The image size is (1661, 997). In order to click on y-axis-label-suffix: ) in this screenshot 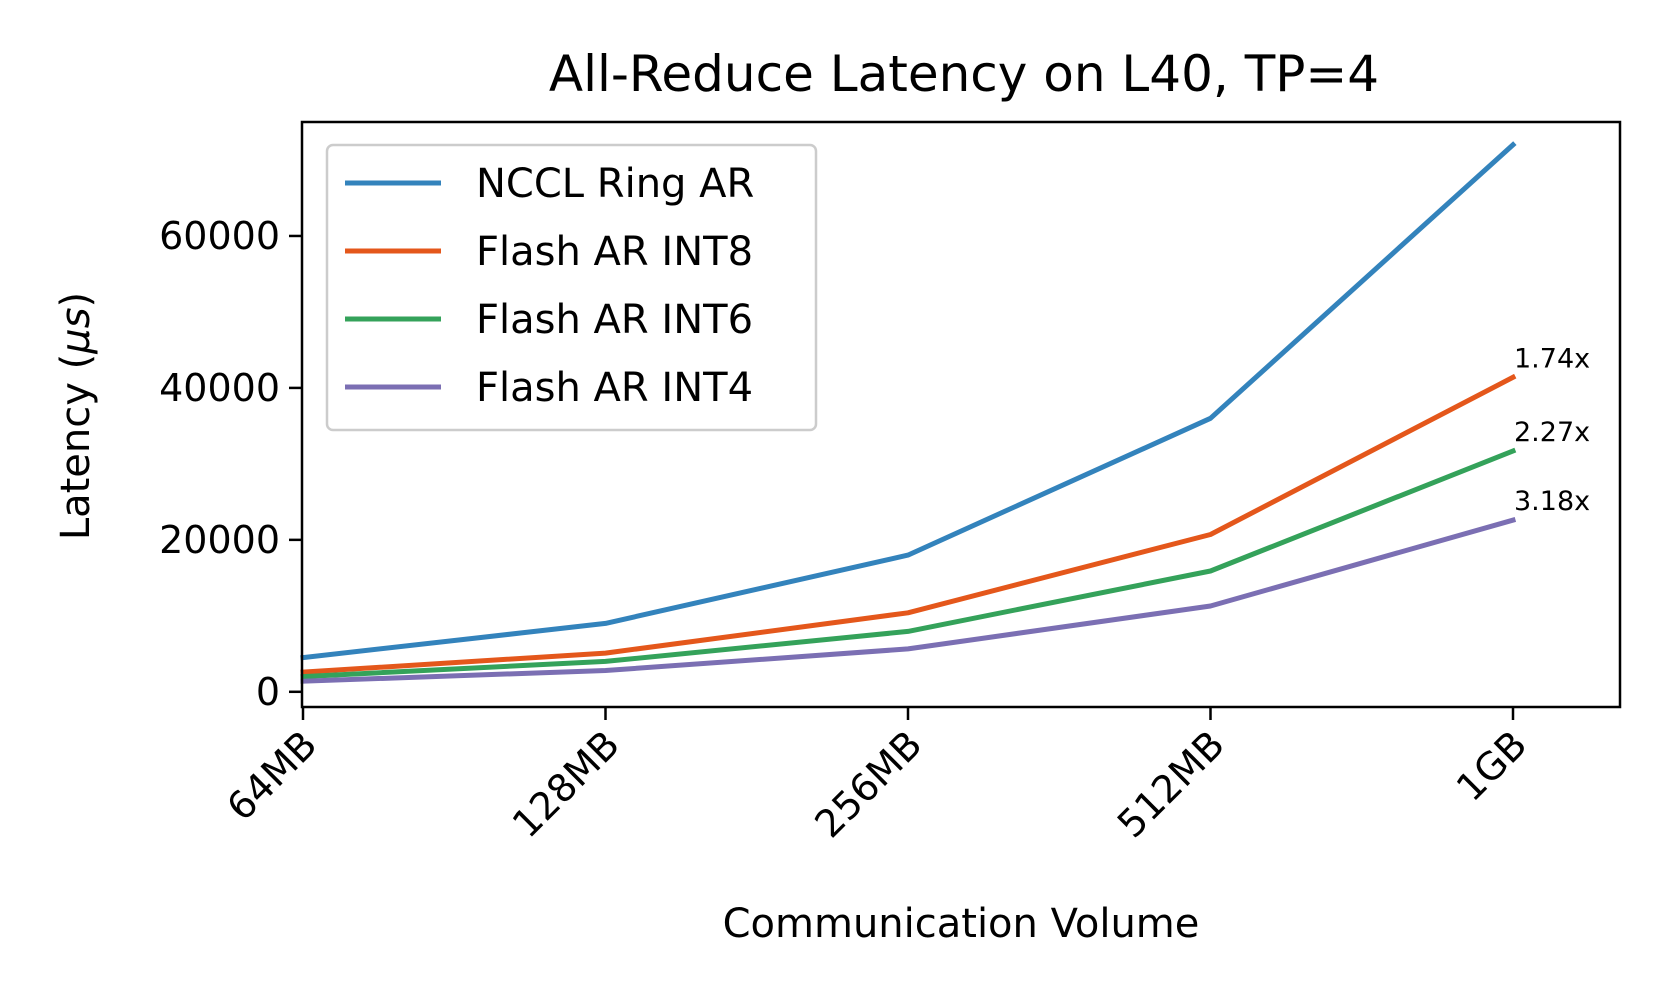, I will do `click(76, 300)`.